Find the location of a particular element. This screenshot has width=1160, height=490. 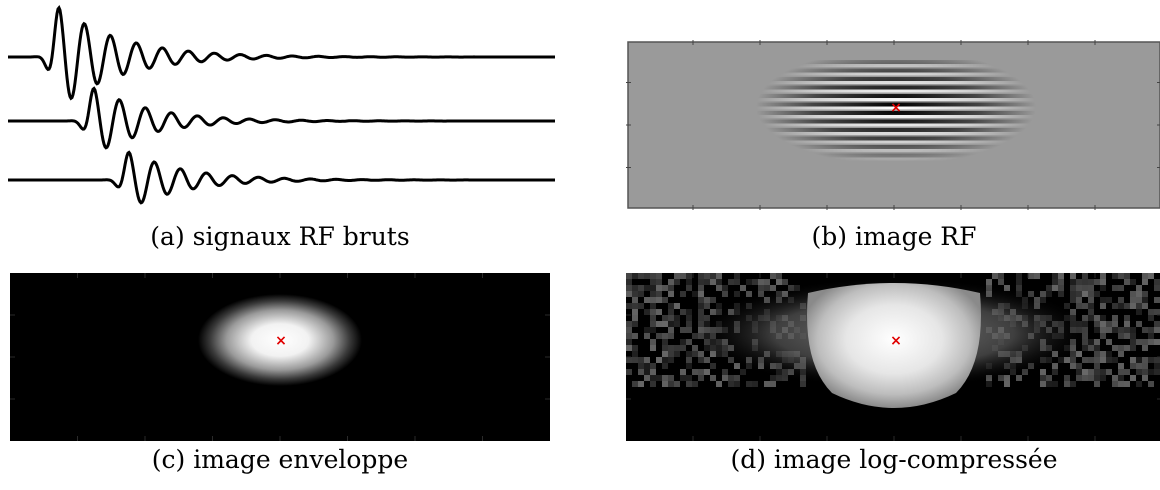

caption-c: (c) image enveloppe is located at coordinates (280, 459).